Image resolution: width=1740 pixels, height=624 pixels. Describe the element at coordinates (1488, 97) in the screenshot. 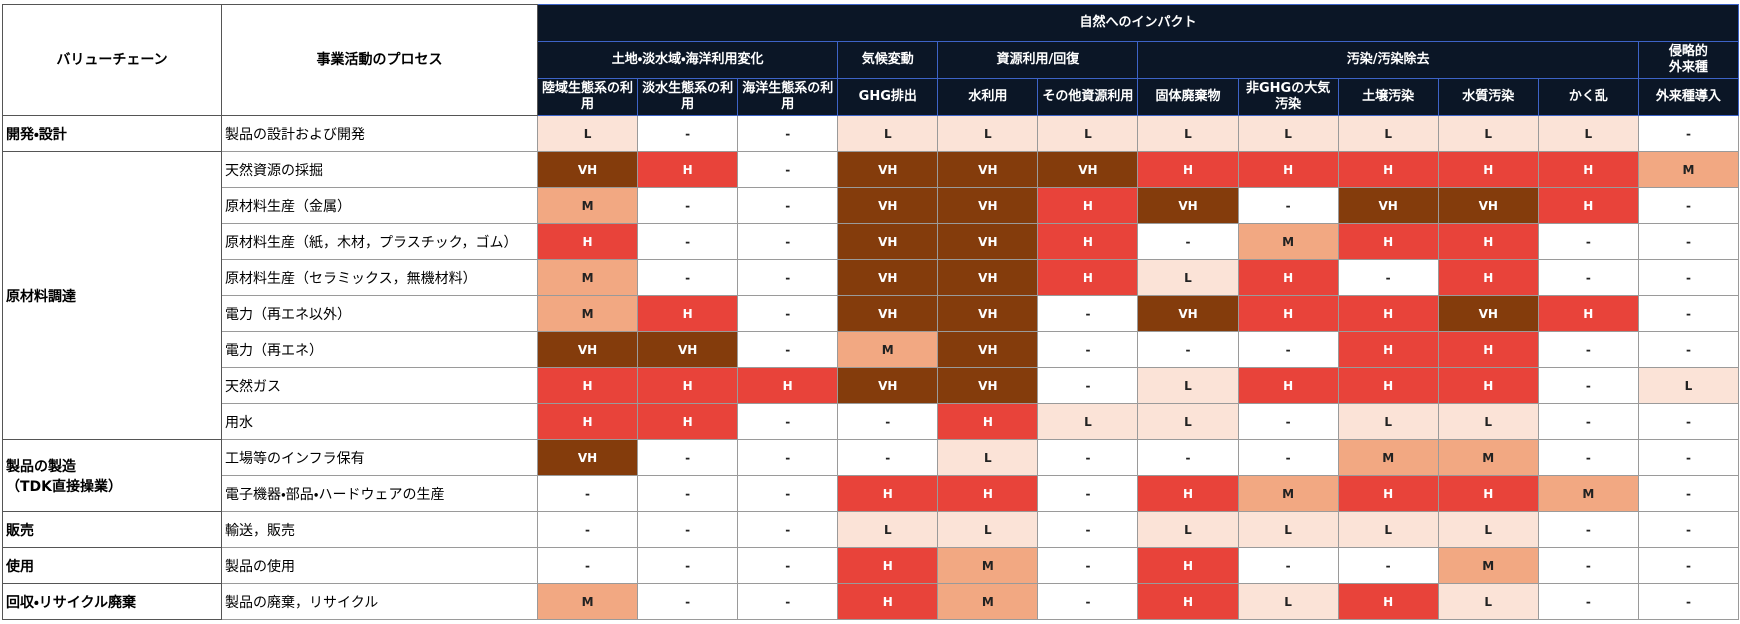

I see `column-header: 水質汚染` at that location.